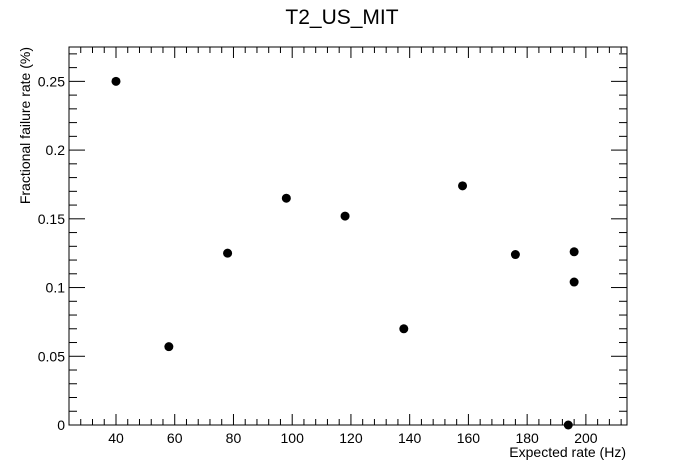 Image resolution: width=696 pixels, height=472 pixels. Describe the element at coordinates (351, 438) in the screenshot. I see `x-tick-label: 120` at that location.